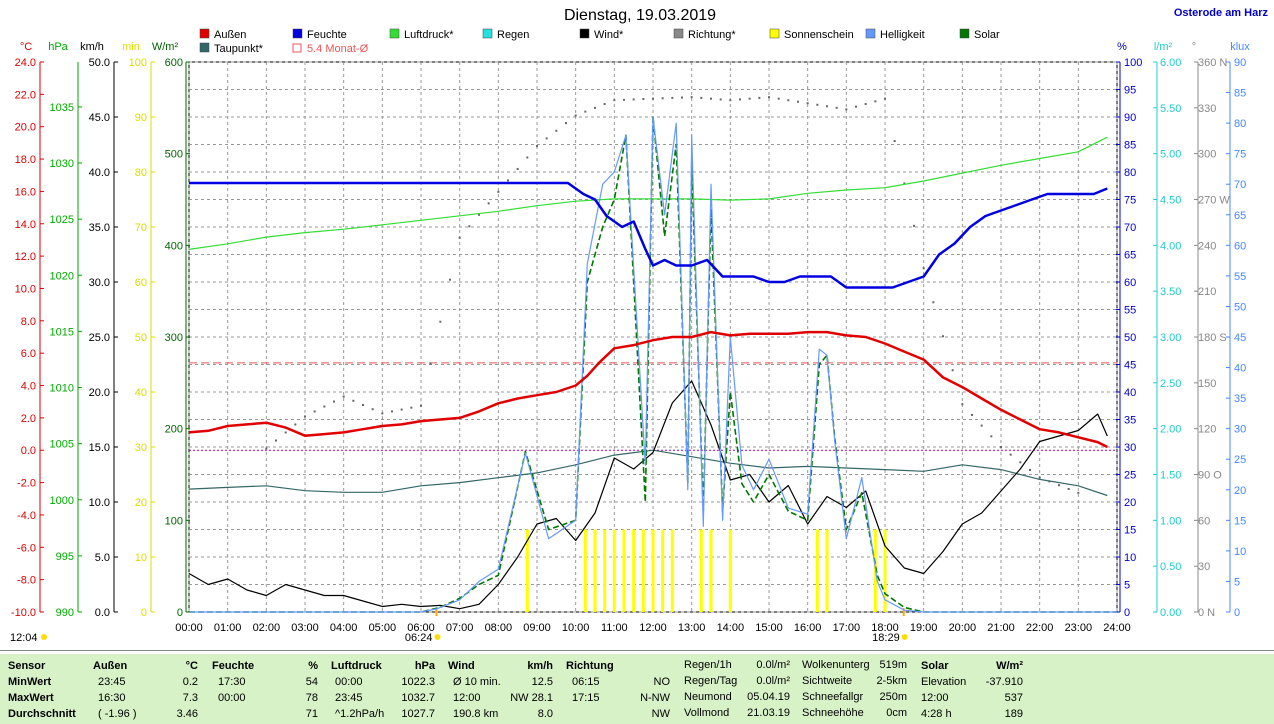 The image size is (1274, 724). Describe the element at coordinates (141, 558) in the screenshot. I see `min-axis-label: 10` at that location.